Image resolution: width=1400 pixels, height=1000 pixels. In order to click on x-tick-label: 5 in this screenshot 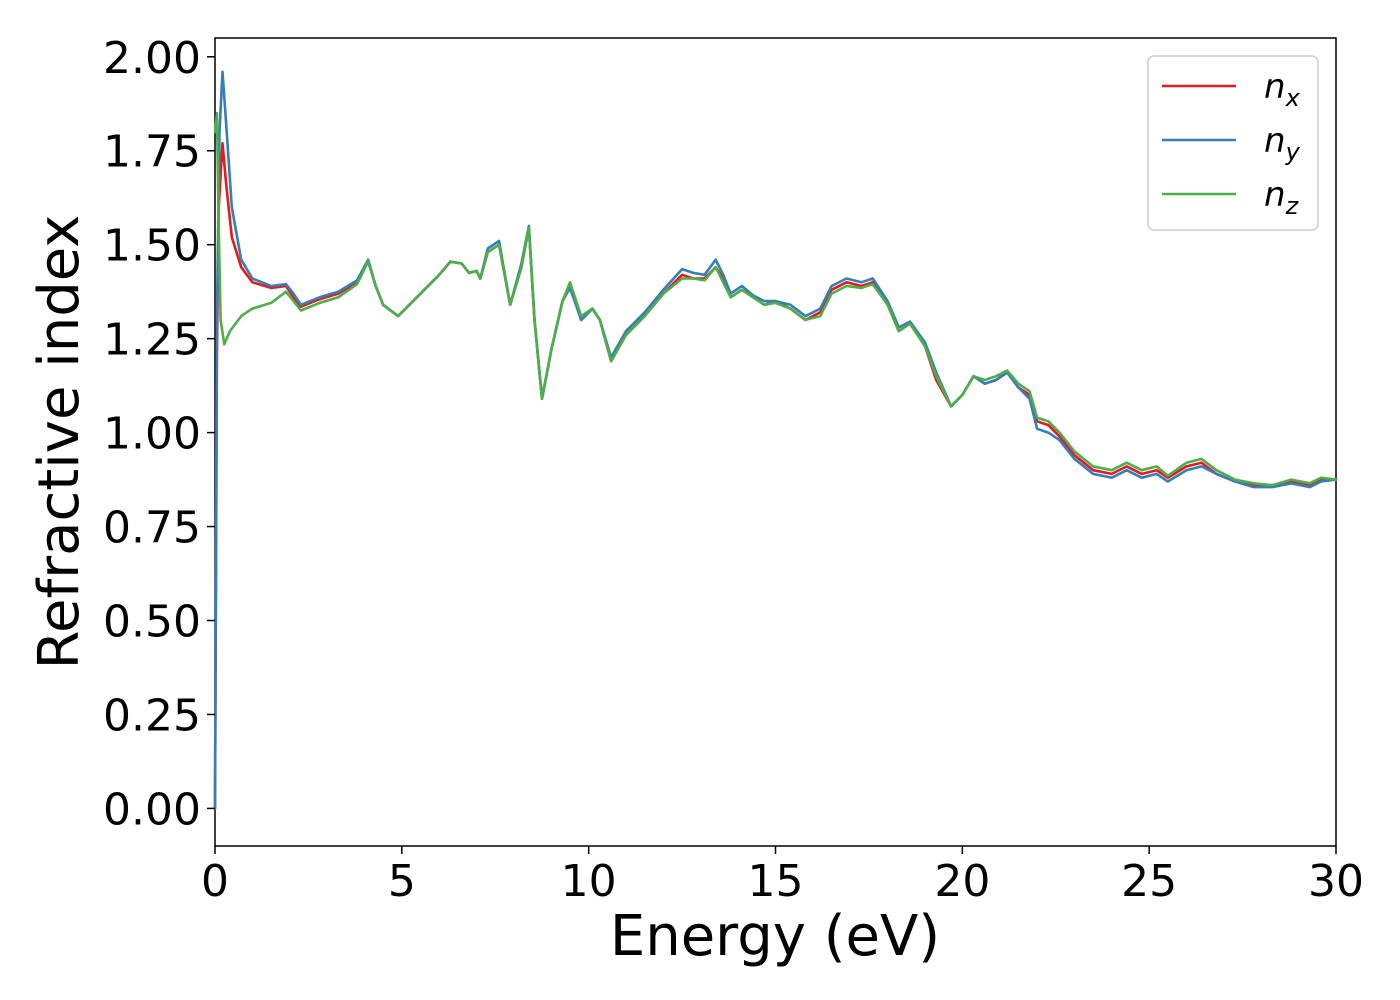, I will do `click(402, 881)`.